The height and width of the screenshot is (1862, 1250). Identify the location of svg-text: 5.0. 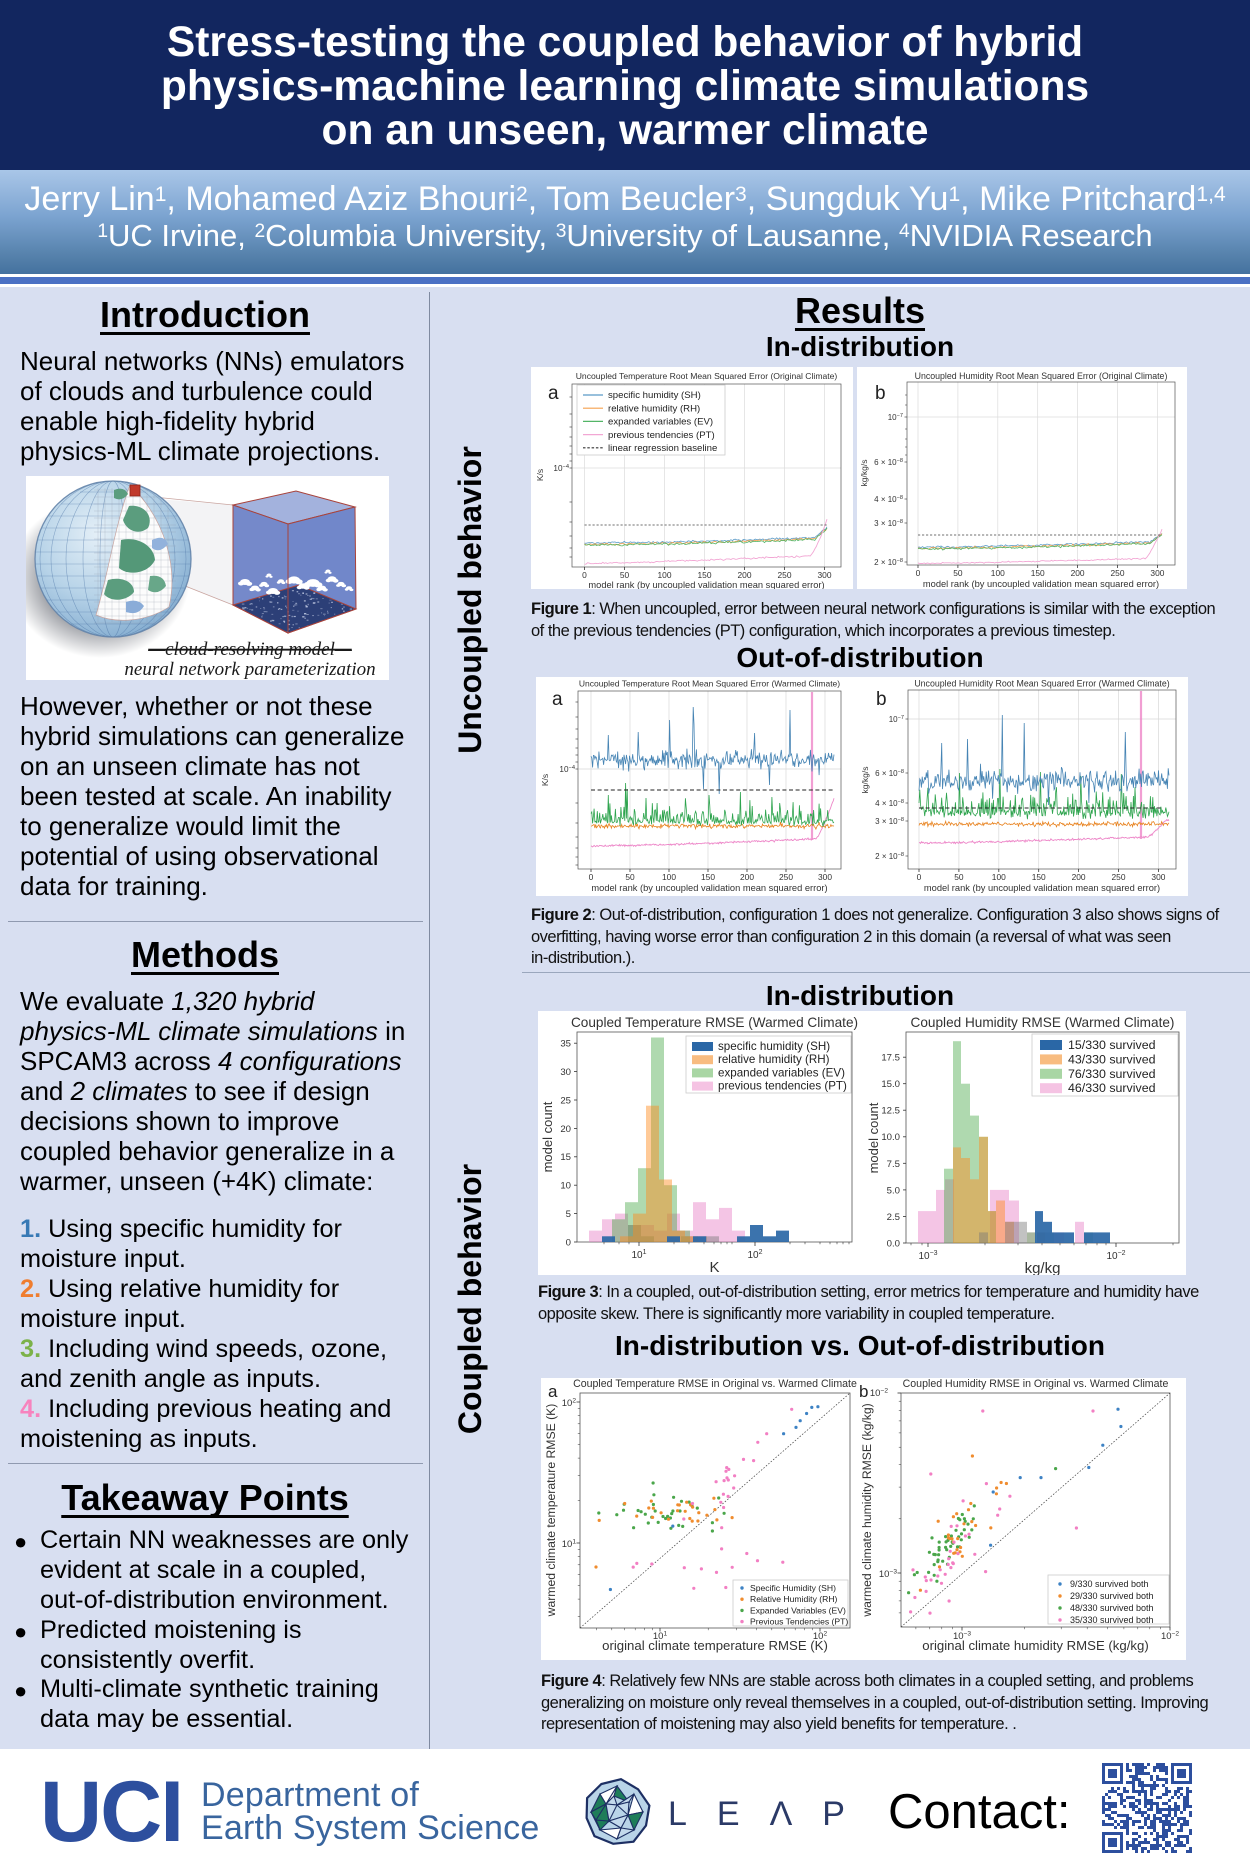
(893, 1190).